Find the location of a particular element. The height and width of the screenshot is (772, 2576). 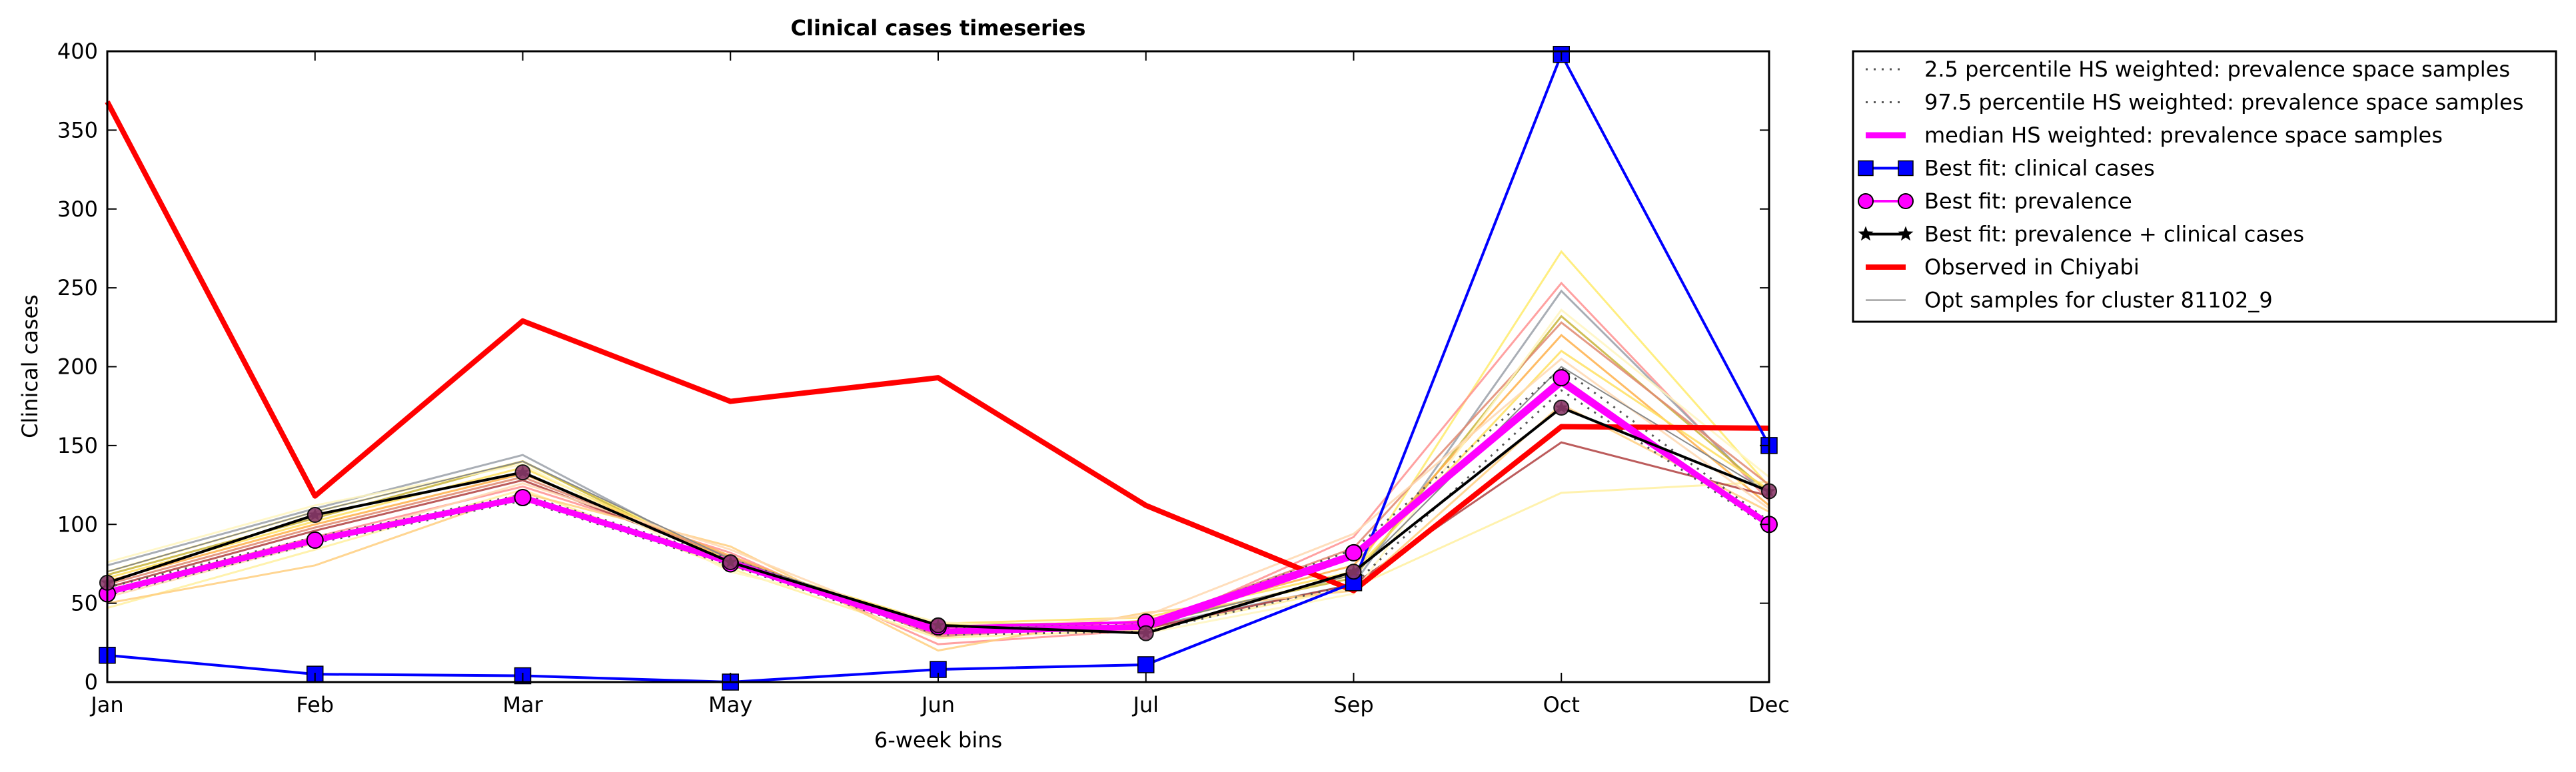

legend-label: Best fit: clinical cases is located at coordinates (2039, 168).